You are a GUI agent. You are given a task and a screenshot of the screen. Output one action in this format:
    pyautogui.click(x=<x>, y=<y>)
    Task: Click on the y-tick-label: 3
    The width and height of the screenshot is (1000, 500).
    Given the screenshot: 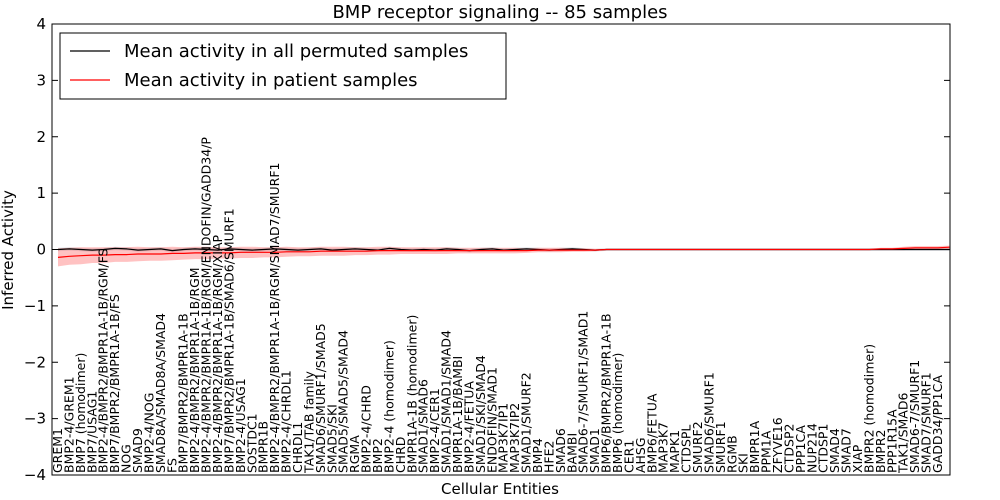 What is the action you would take?
    pyautogui.click(x=41, y=80)
    